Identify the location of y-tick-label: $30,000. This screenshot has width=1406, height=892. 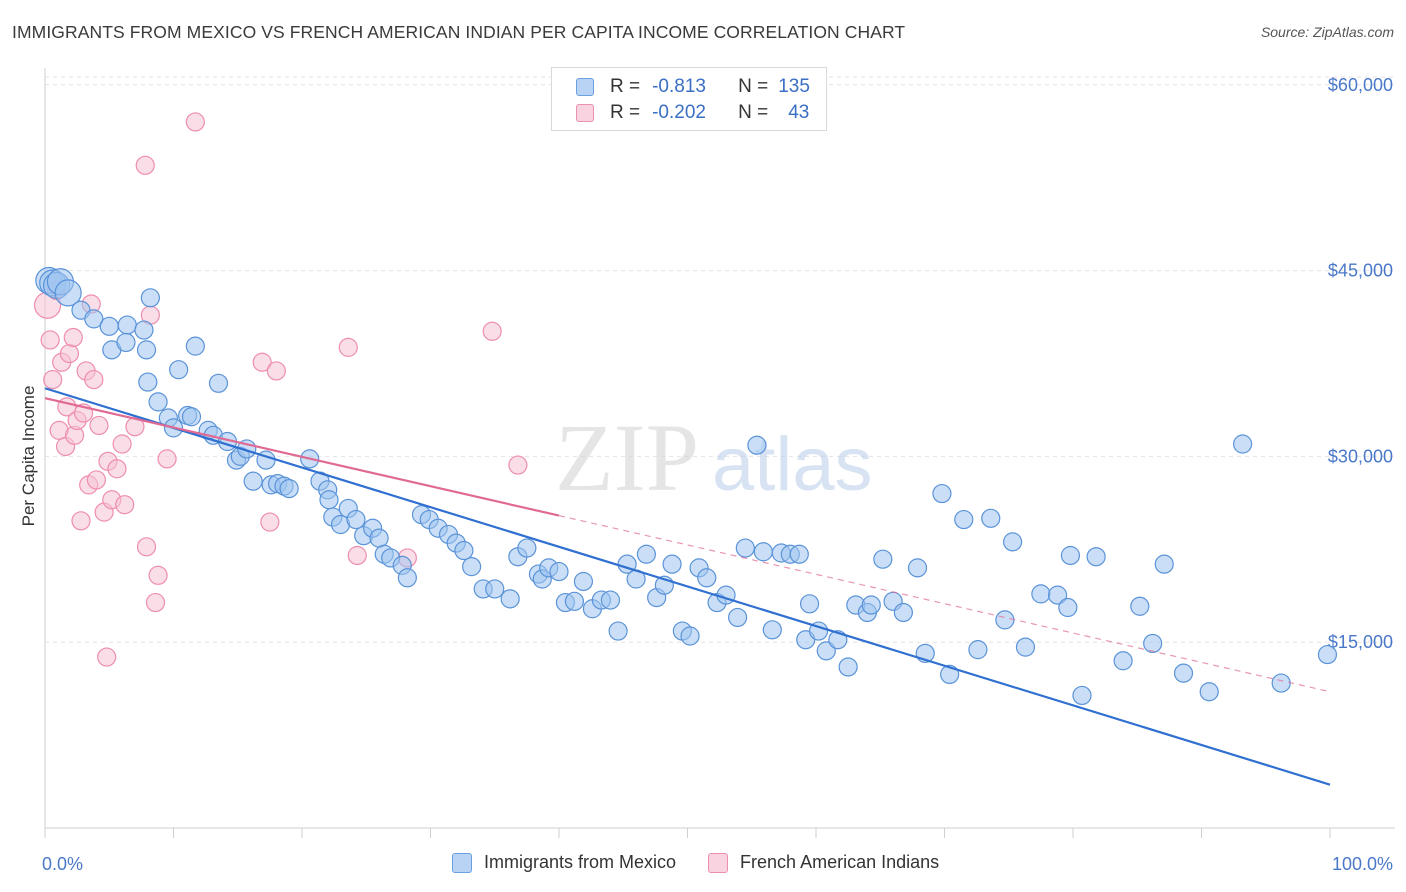
(1360, 456).